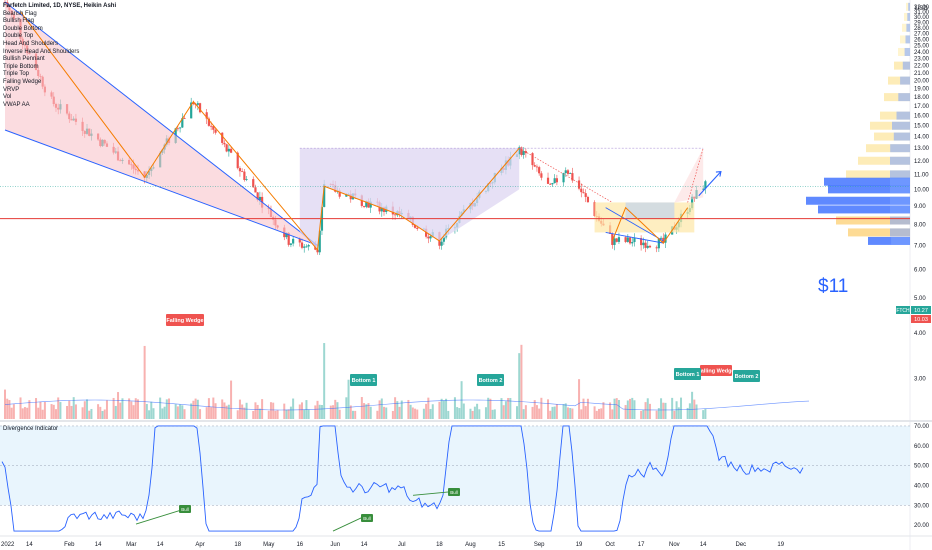  Describe the element at coordinates (22, 81) in the screenshot. I see `legend-item: Falling Wedge` at that location.